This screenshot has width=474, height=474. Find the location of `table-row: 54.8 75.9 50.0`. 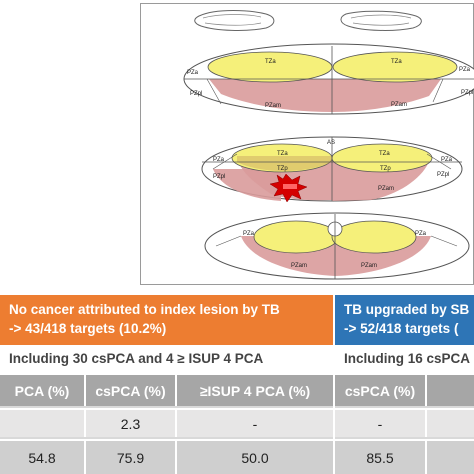

table-row: 54.8 75.9 50.0 is located at coordinates (166, 456).